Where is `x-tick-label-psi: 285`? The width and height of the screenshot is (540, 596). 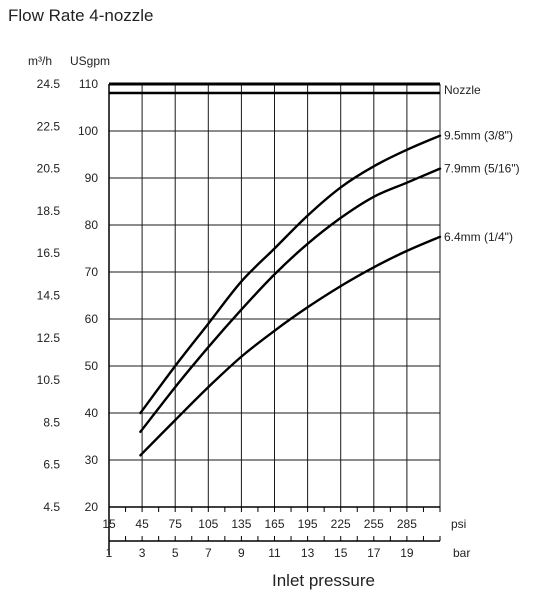
x-tick-label-psi: 285 is located at coordinates (407, 524).